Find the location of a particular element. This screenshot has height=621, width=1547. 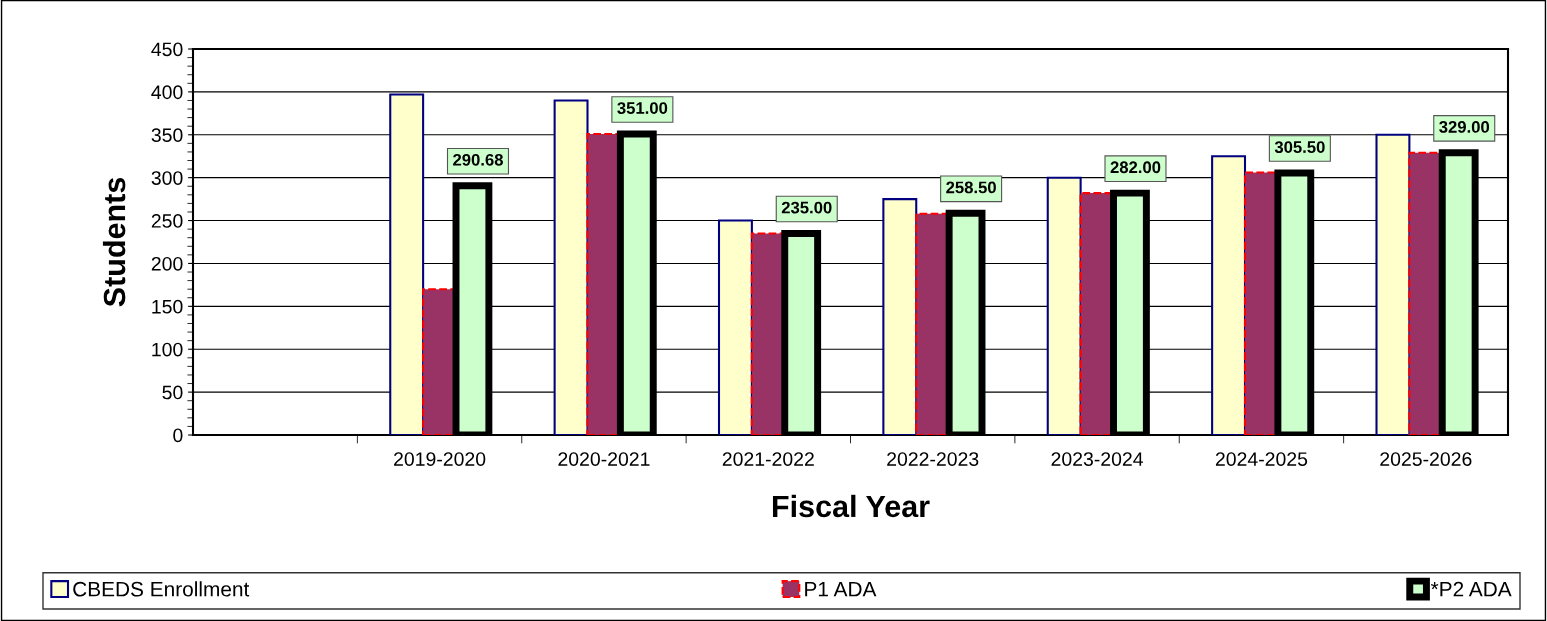

data-label: 258.50 is located at coordinates (971, 187).